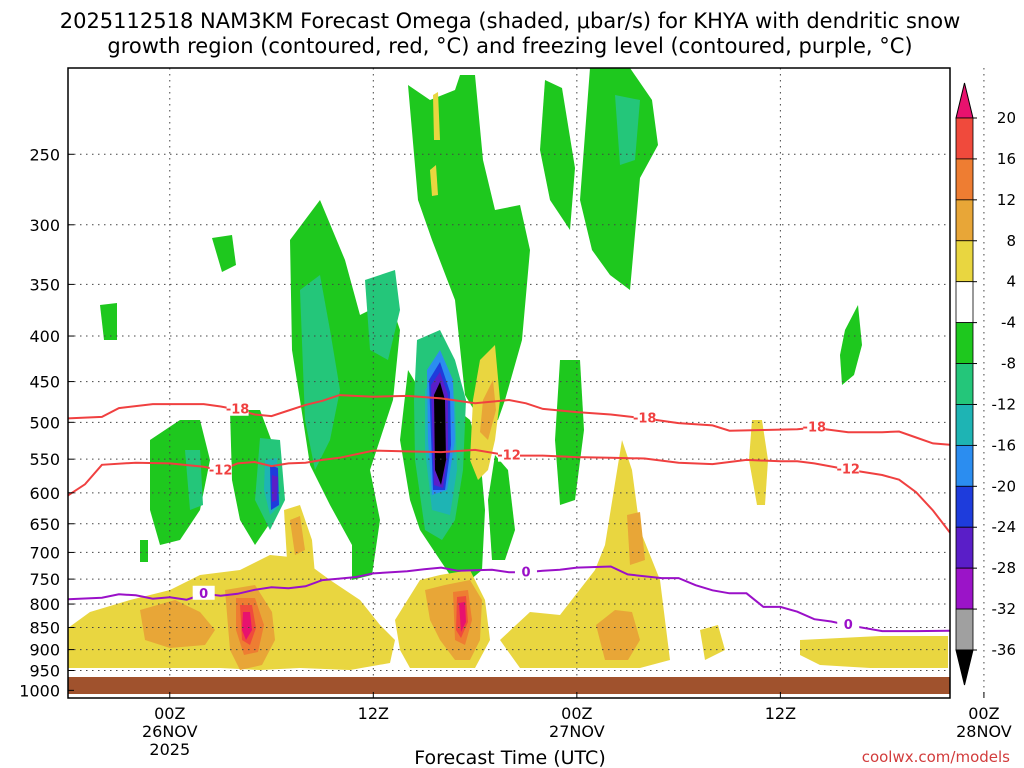 The height and width of the screenshot is (768, 1024). I want to click on y-tick-label: 350, so click(44, 284).